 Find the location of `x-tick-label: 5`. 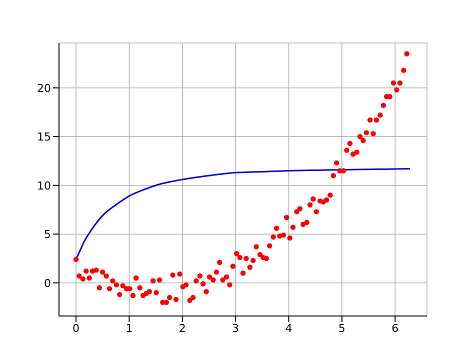

x-tick-label: 5 is located at coordinates (342, 328).